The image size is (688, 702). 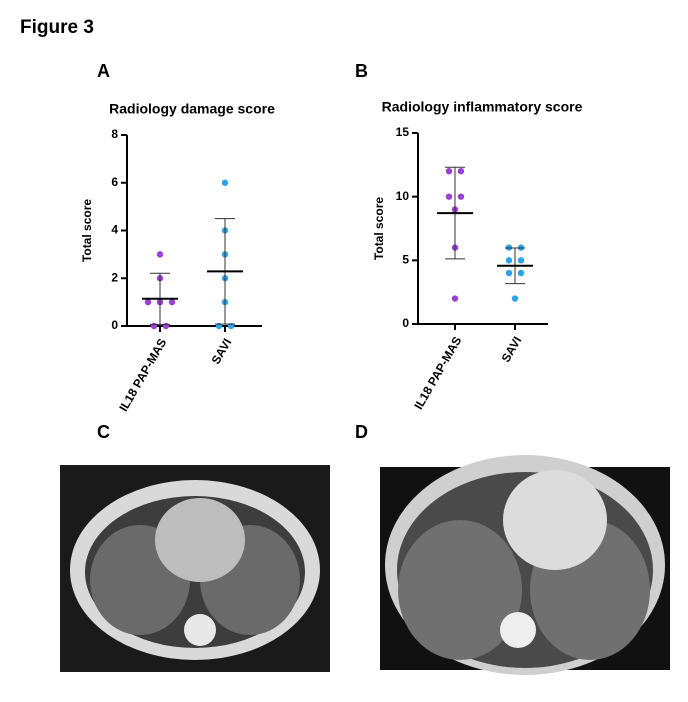 What do you see at coordinates (403, 132) in the screenshot?
I see `y-tick-label: 15` at bounding box center [403, 132].